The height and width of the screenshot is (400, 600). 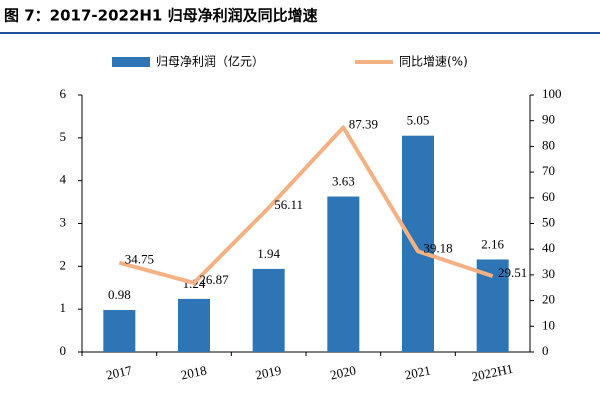 I want to click on legend-label: 同比增速(%), so click(x=433, y=62).